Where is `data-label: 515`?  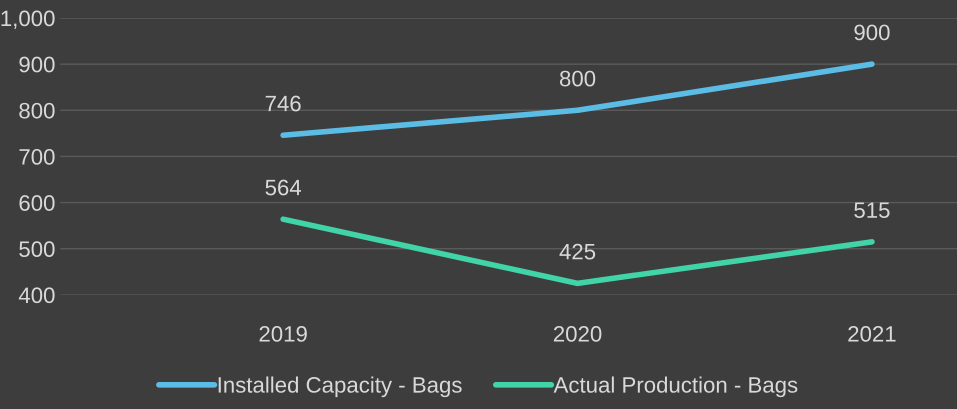
data-label: 515 is located at coordinates (872, 210).